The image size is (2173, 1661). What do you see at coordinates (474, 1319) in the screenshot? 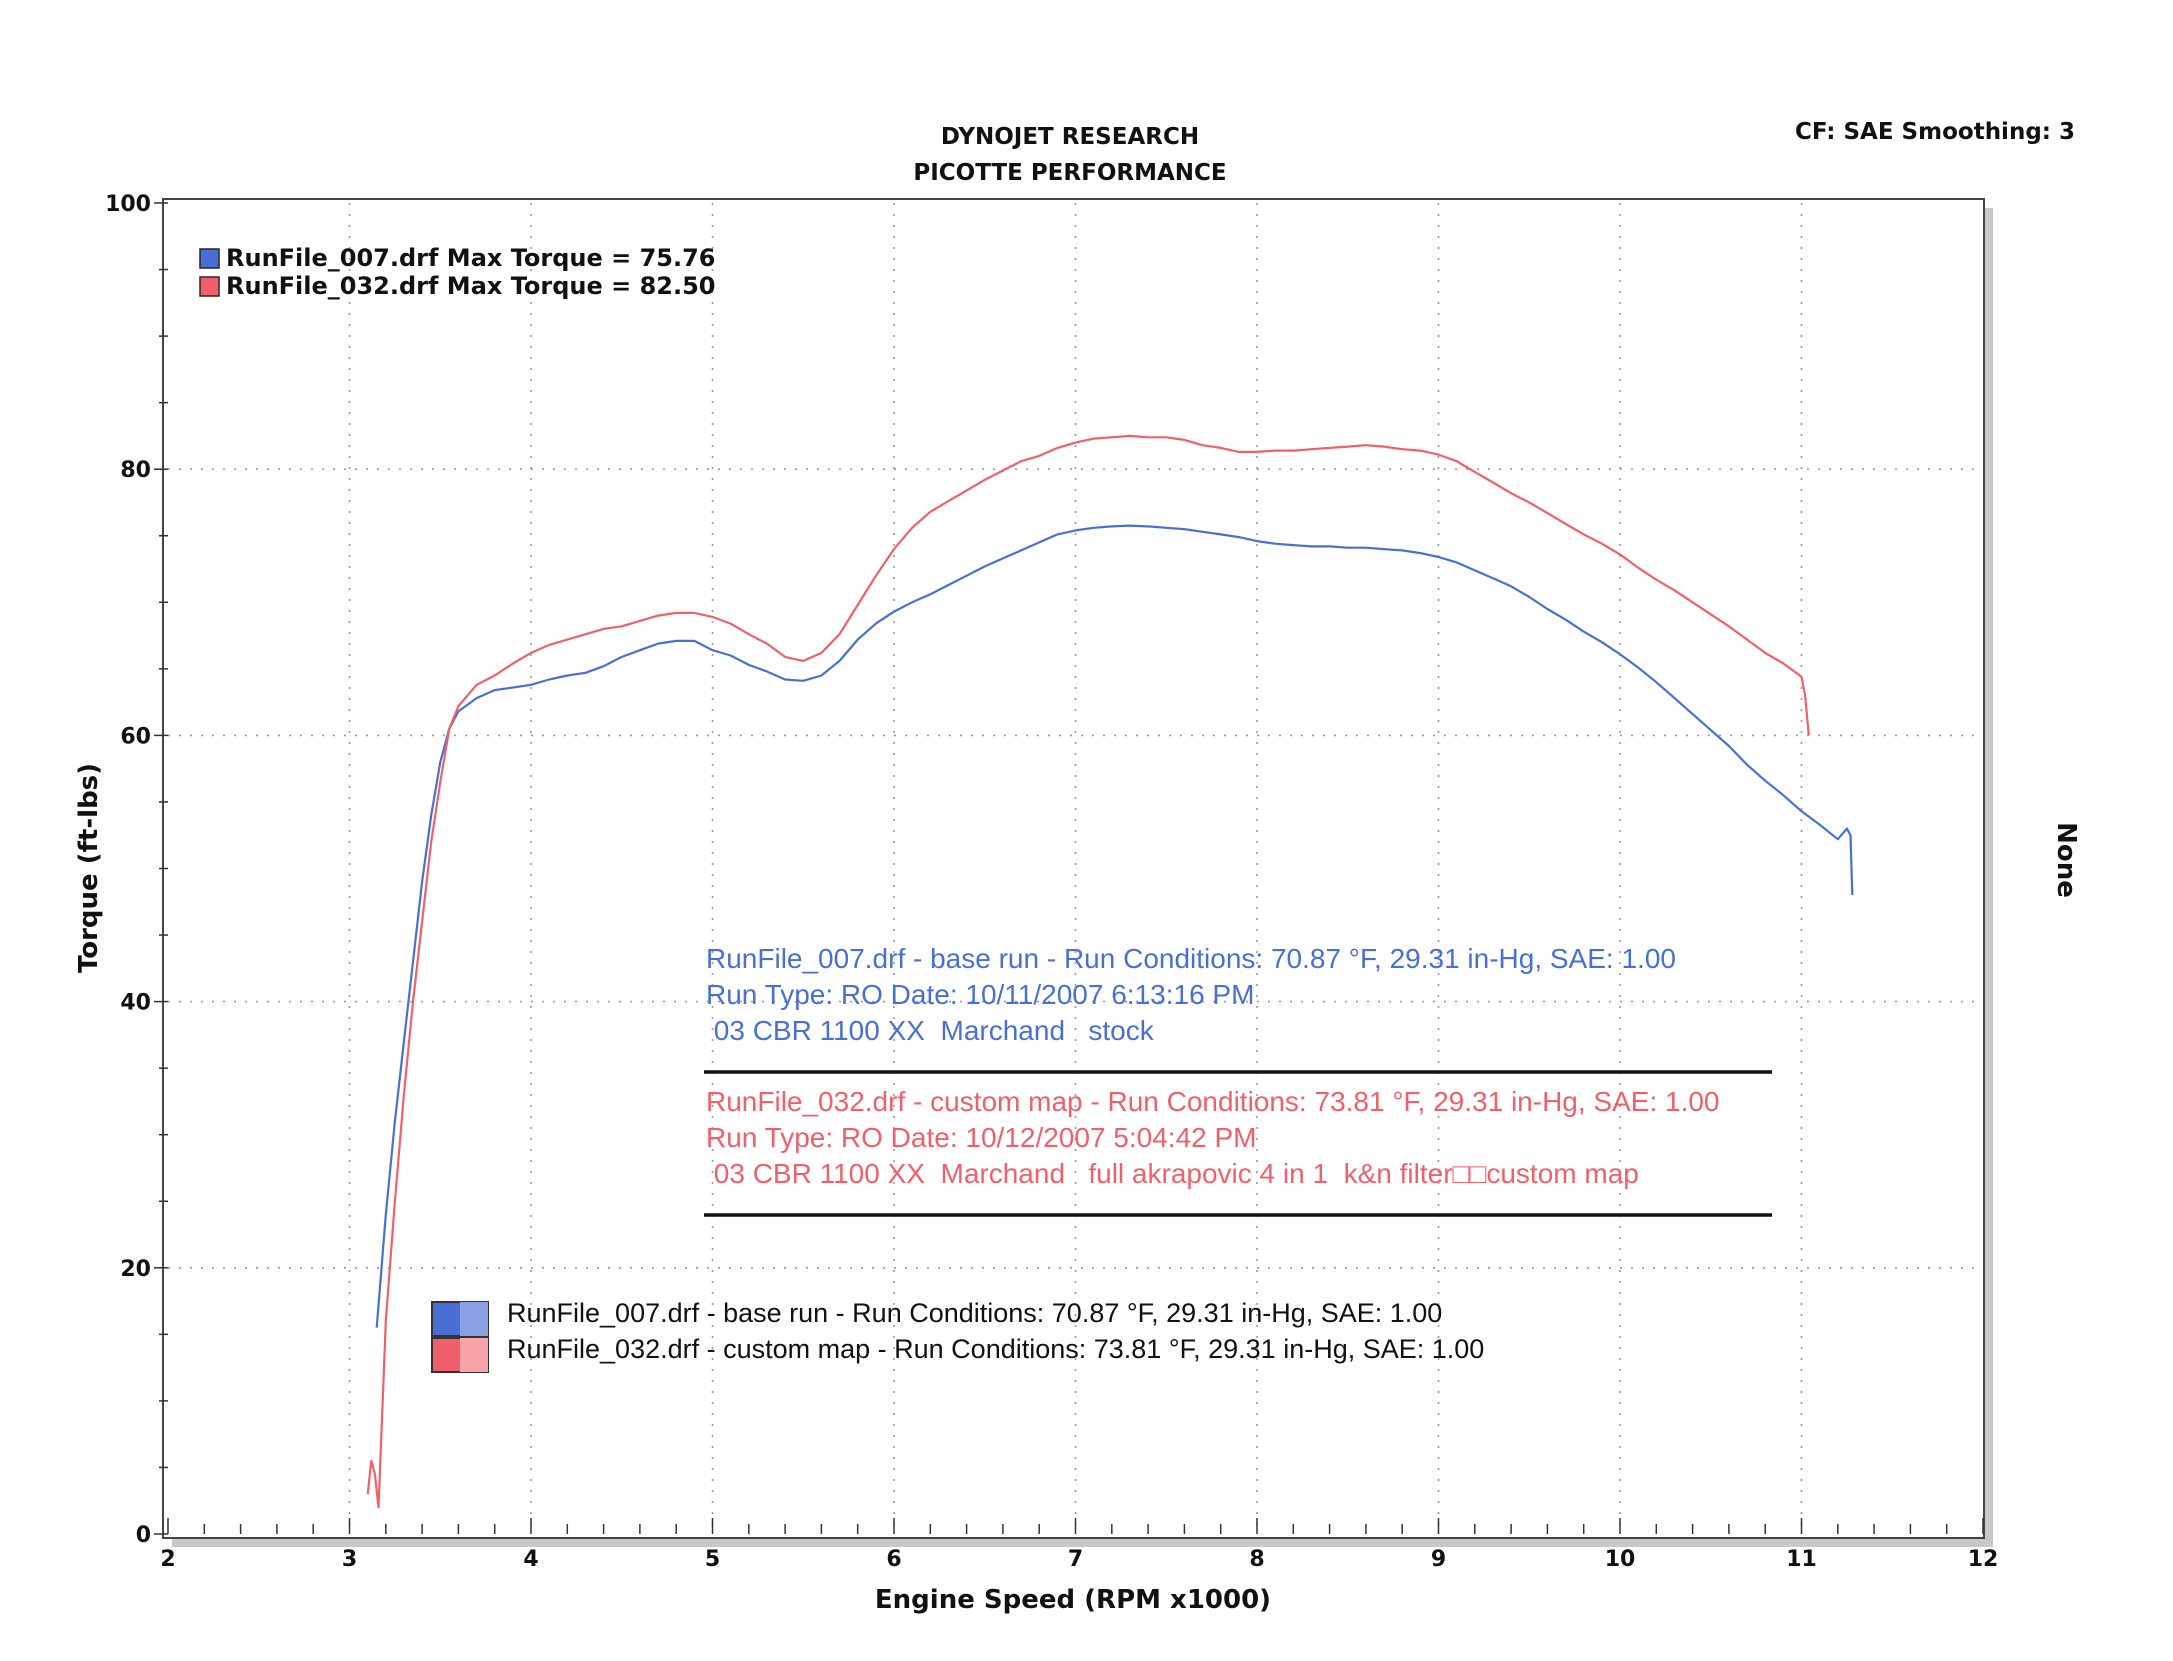
I see `legend-bottom-swatch-run007-highlight` at bounding box center [474, 1319].